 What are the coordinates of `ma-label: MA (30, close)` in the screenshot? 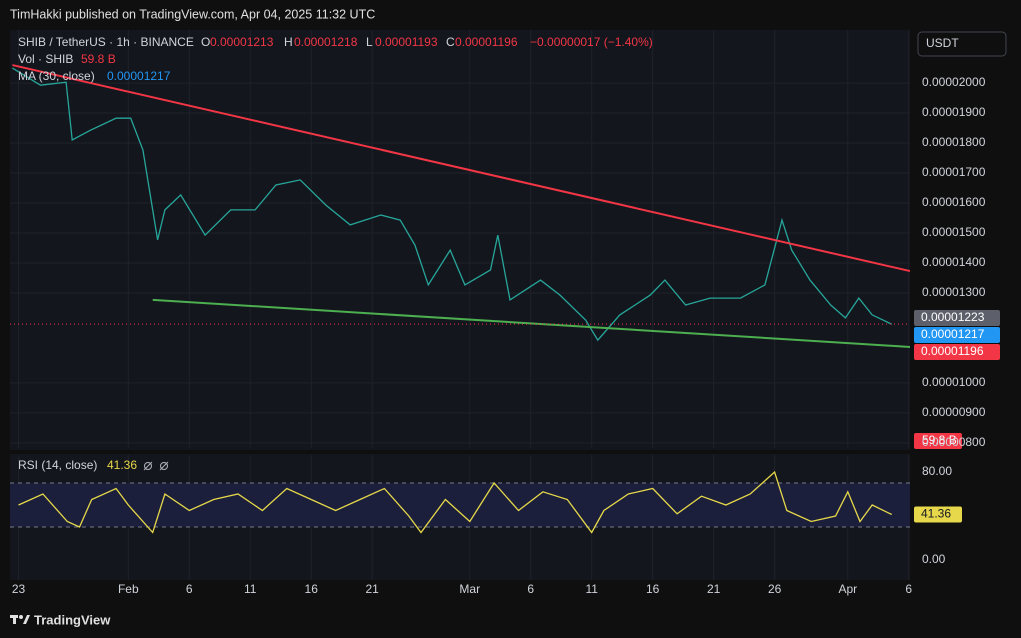 It's located at (56, 76).